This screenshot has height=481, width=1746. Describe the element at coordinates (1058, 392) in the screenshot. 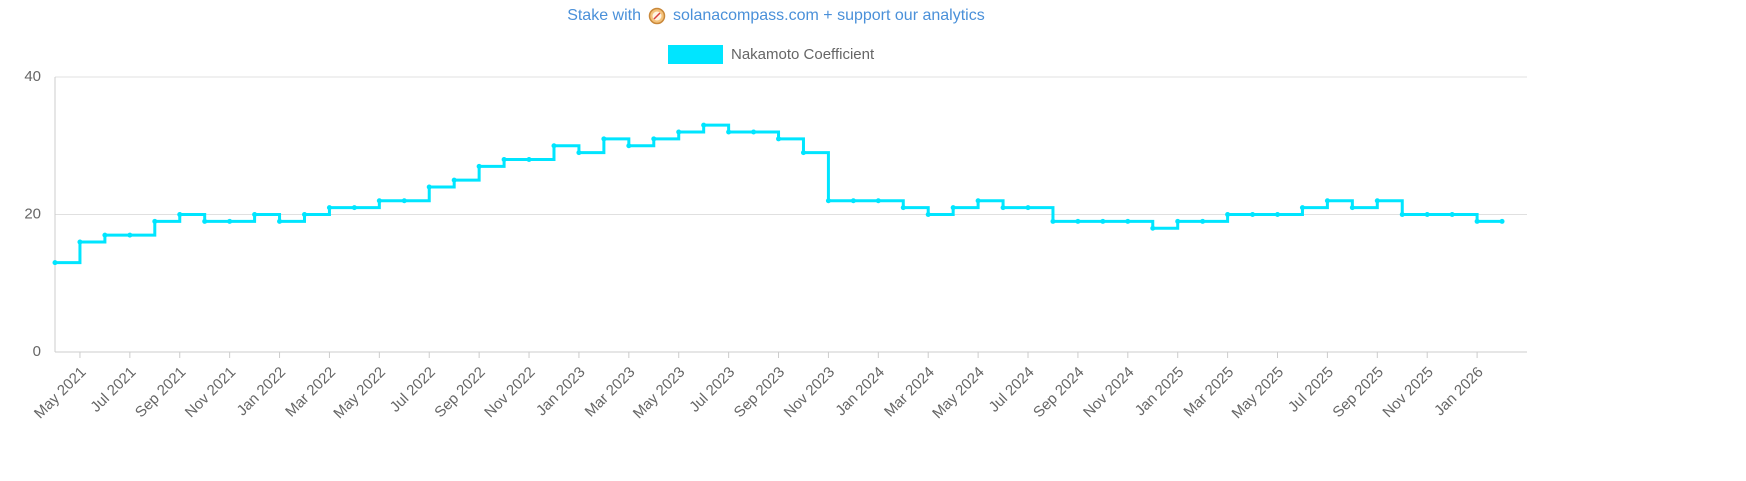

I see `x-tick-label: Sep 2024` at that location.